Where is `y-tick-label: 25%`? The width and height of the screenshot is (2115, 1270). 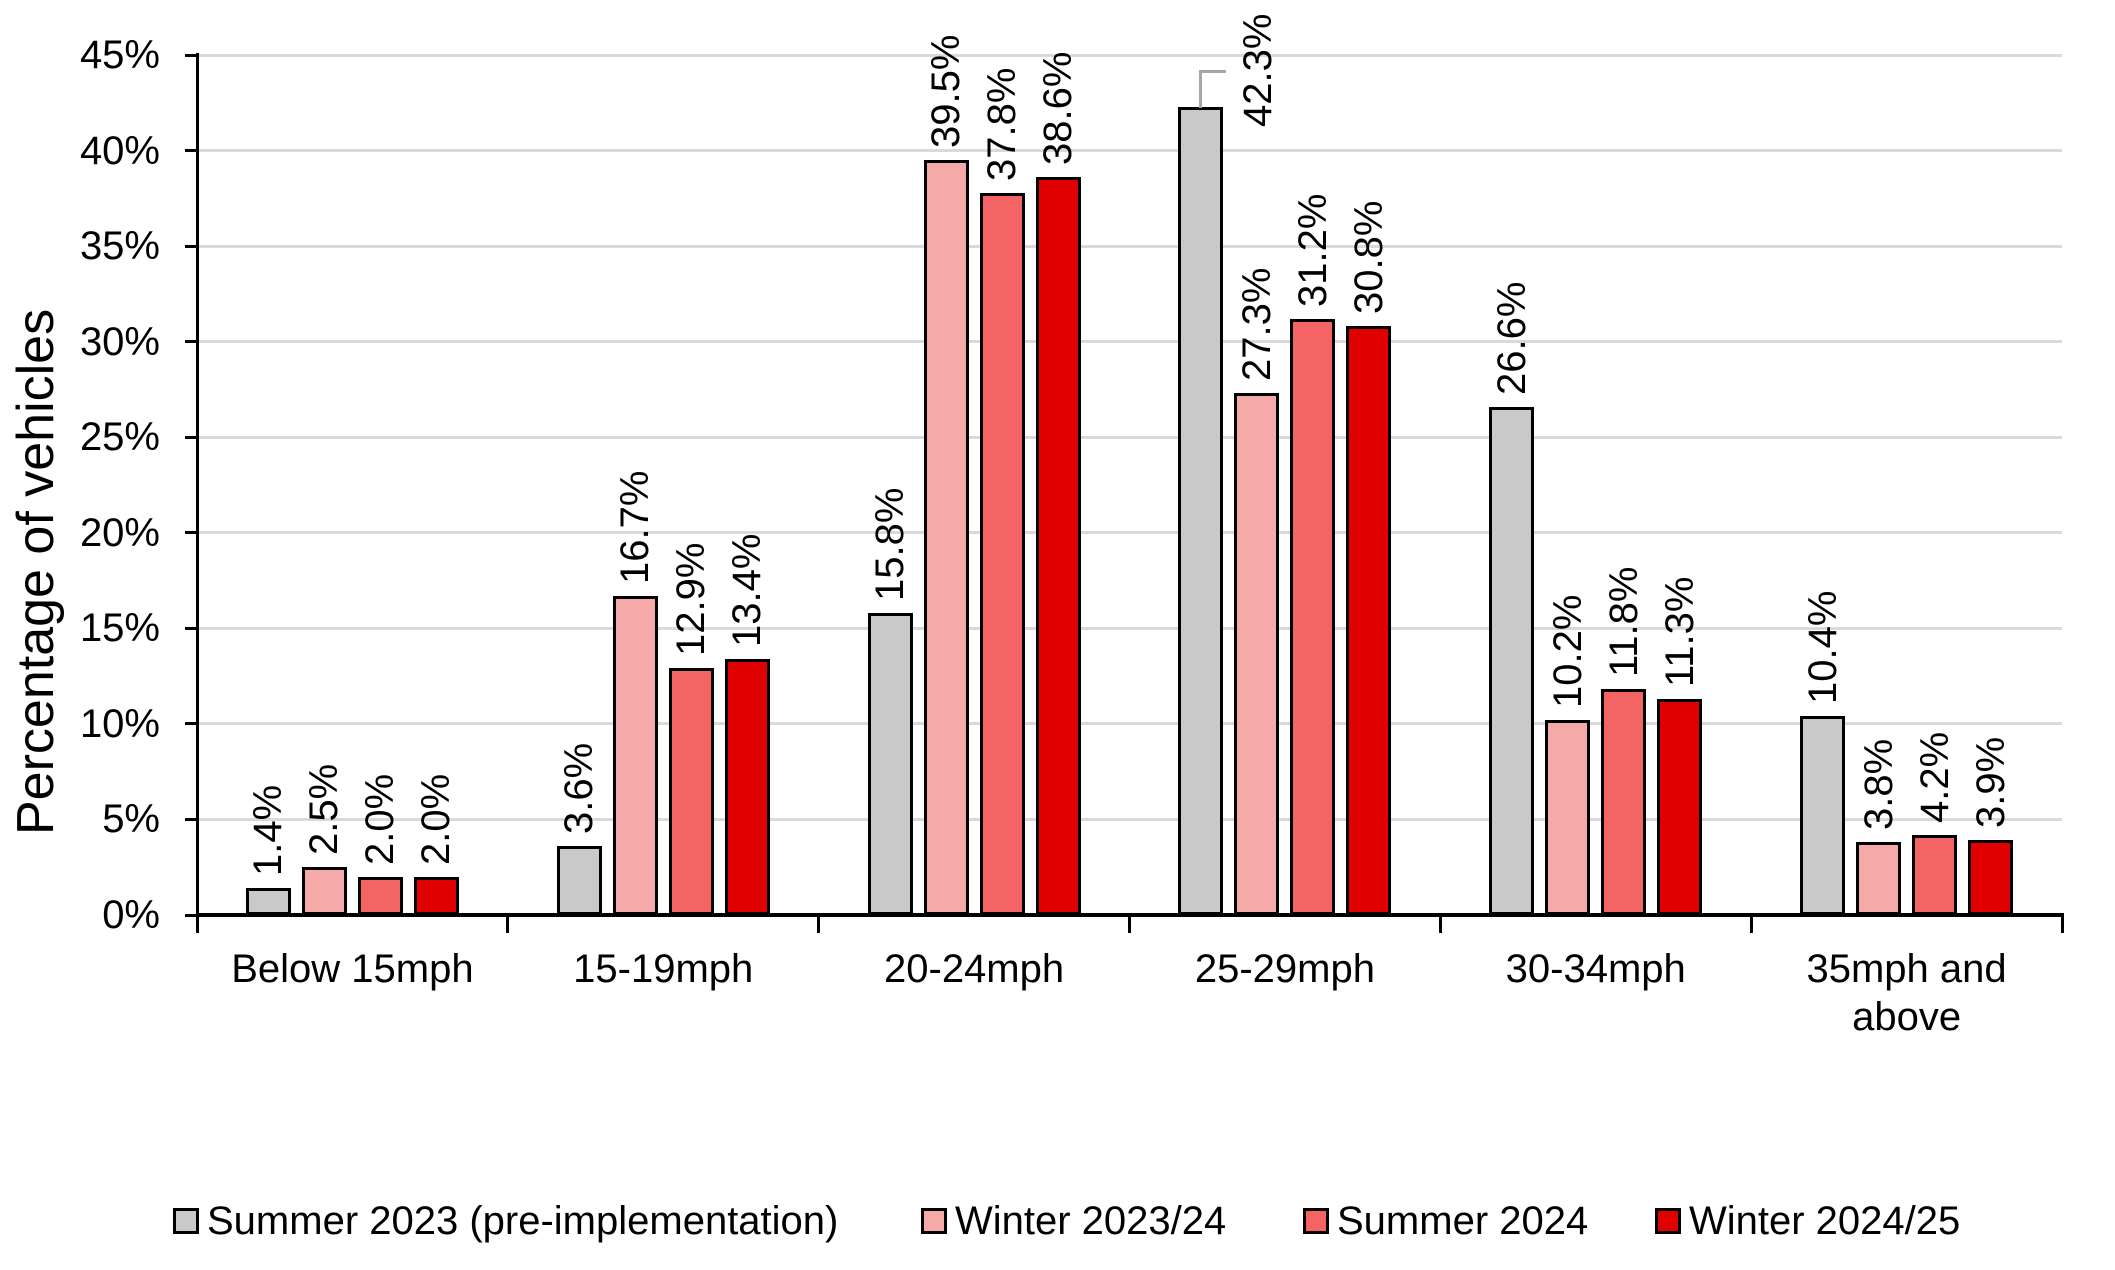 y-tick-label: 25% is located at coordinates (119, 437).